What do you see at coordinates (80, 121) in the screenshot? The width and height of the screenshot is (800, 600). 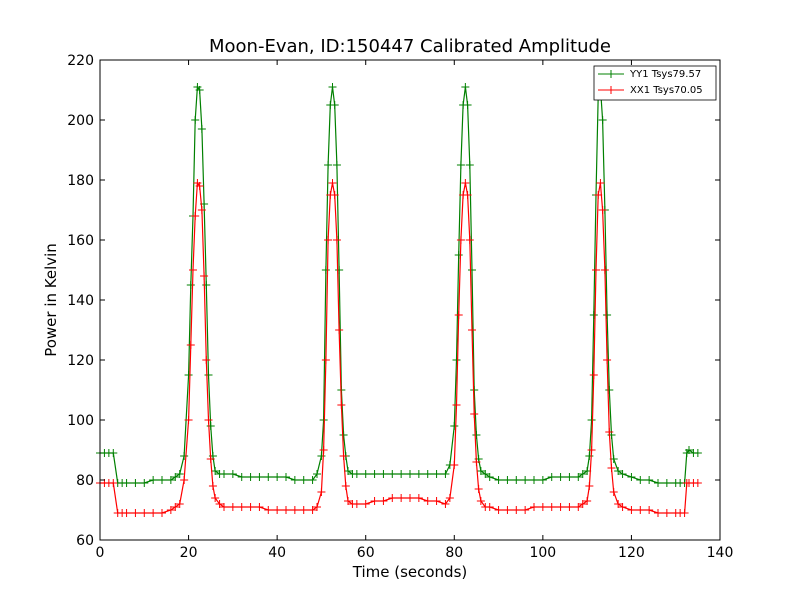 I see `y-tick-label: 200` at bounding box center [80, 121].